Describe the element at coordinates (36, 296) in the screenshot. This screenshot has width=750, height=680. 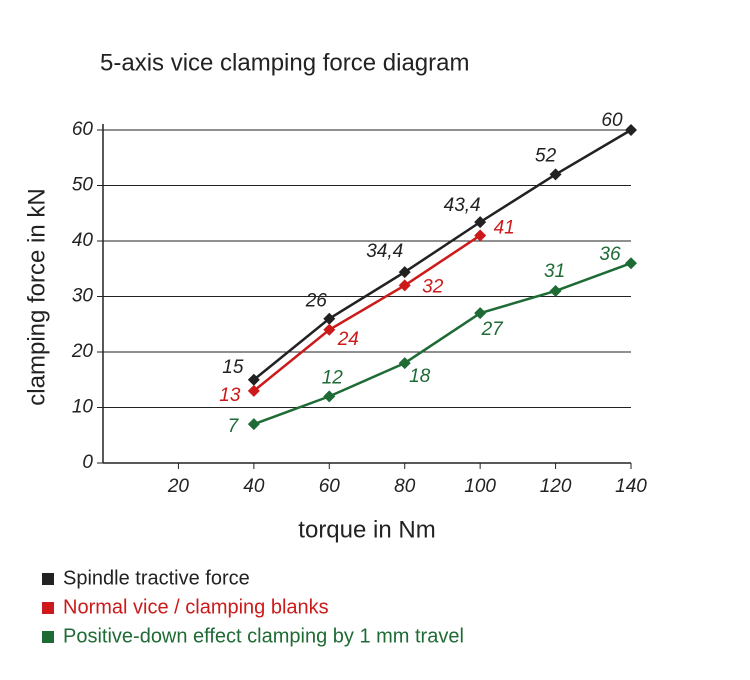
I see `y-axis-label: clamping force in kN` at that location.